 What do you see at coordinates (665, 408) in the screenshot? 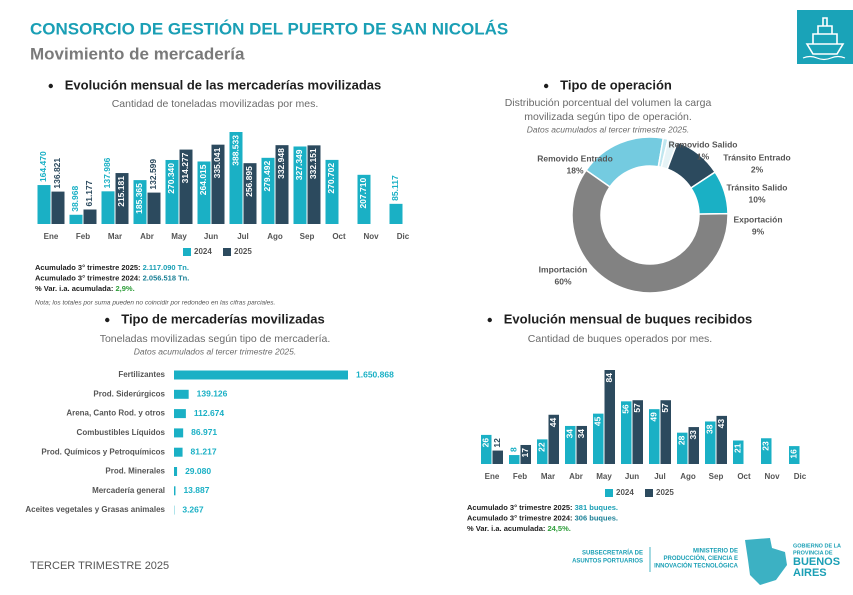
I see `value-label: 57` at bounding box center [665, 408].